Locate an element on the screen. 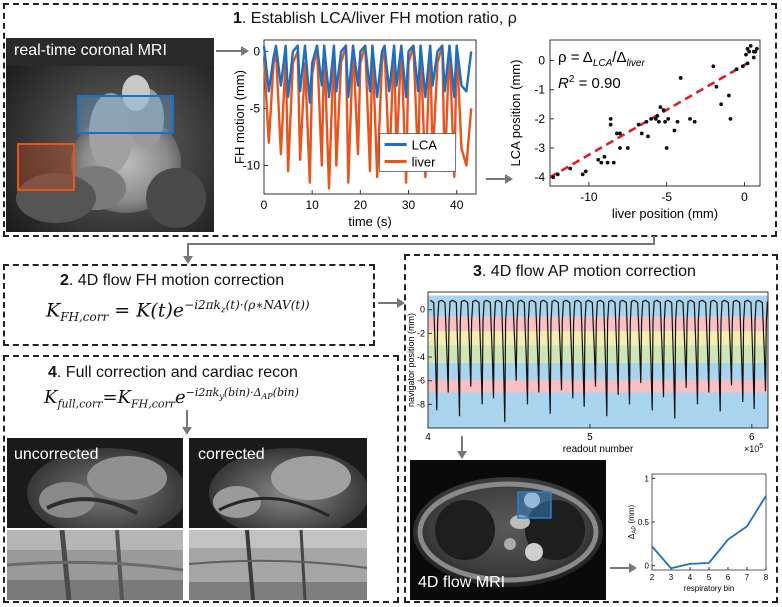  nav-ytick-label: -8 is located at coordinates (421, 404).